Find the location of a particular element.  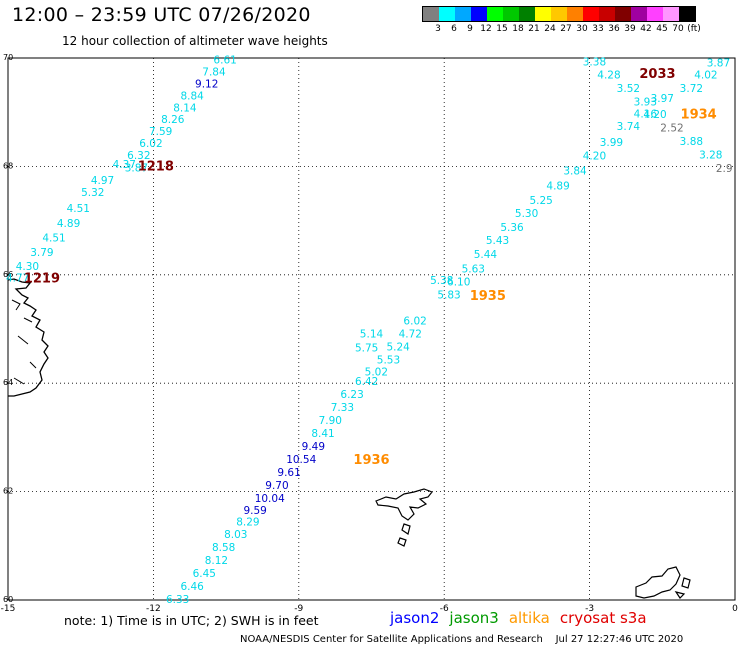

wave-height-value: 10.04 is located at coordinates (270, 499).